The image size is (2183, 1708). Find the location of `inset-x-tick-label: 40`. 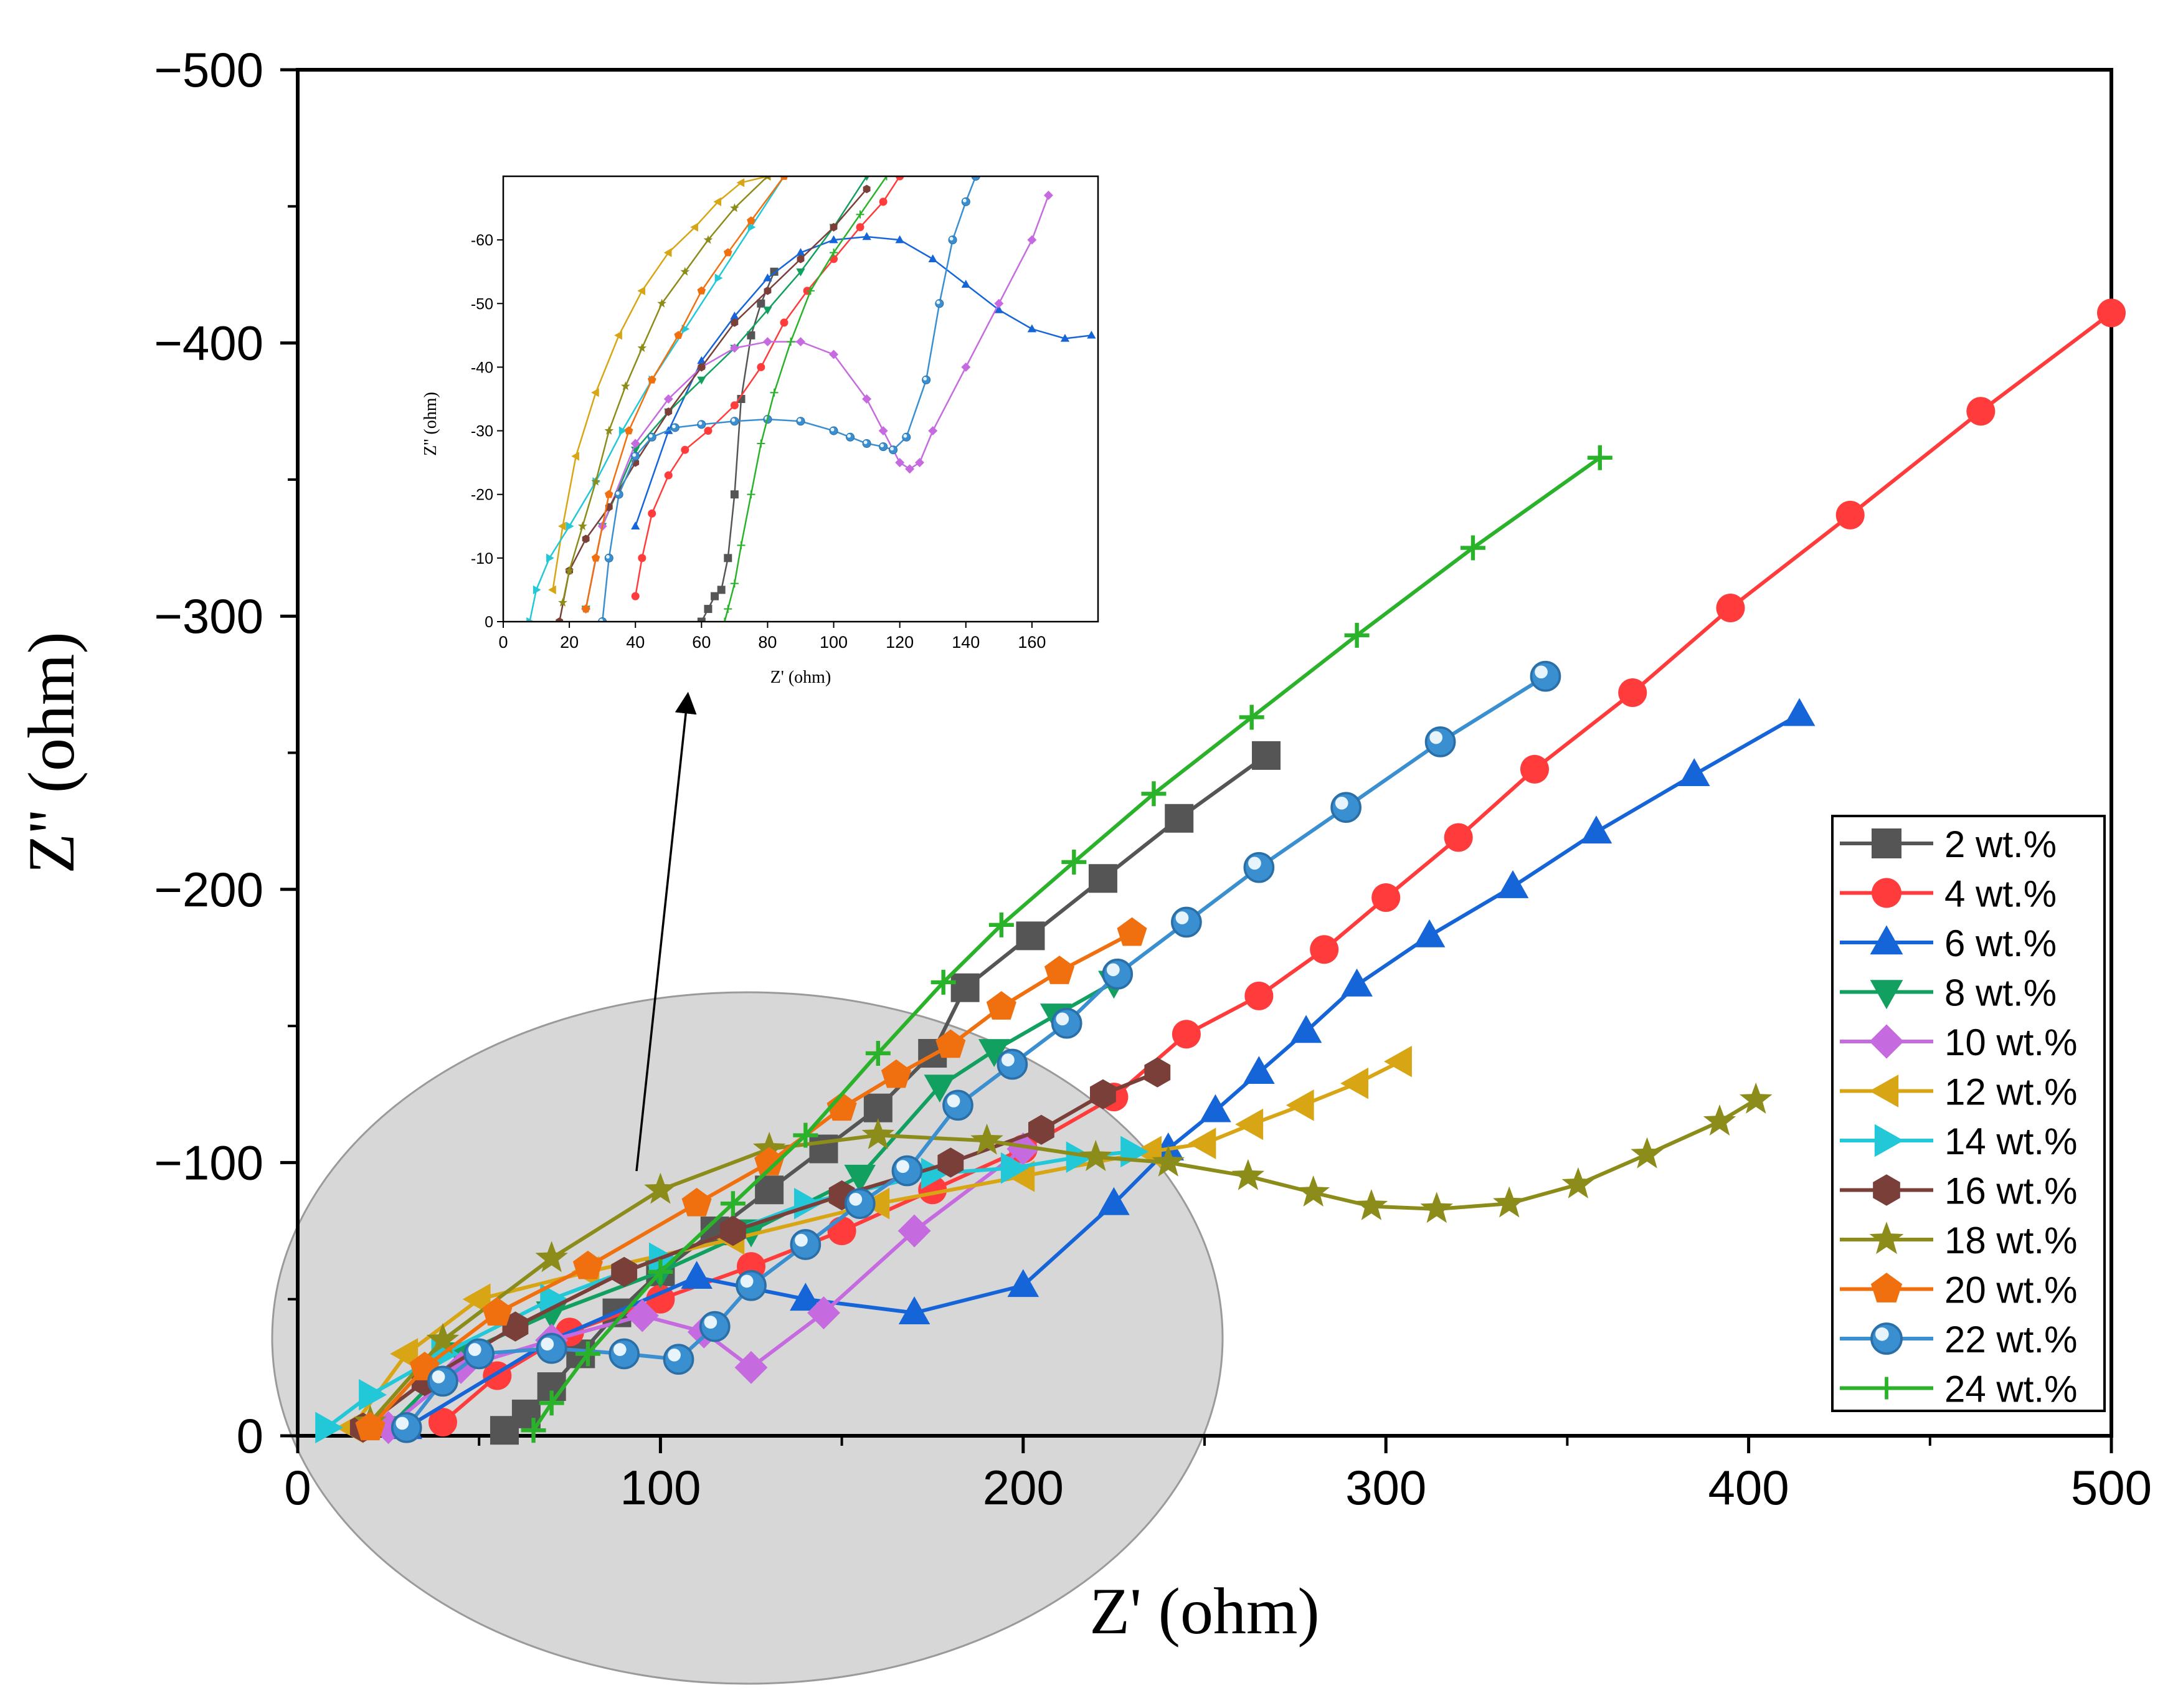

inset-x-tick-label: 40 is located at coordinates (635, 642).